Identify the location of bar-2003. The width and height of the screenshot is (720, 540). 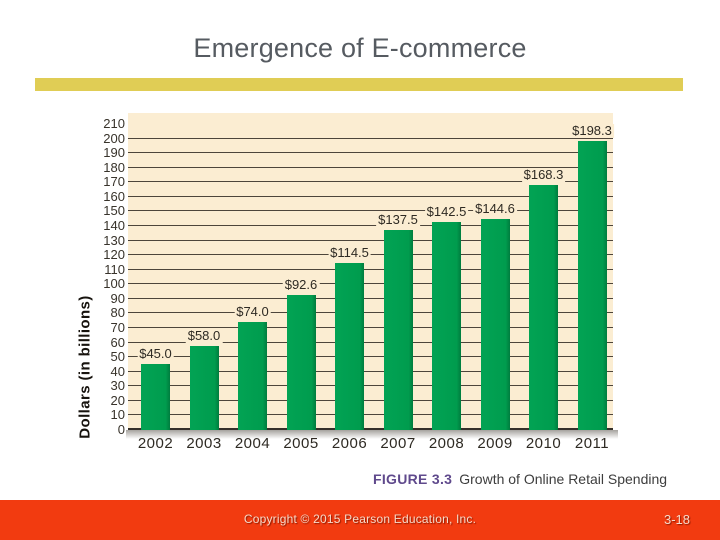
(204, 387).